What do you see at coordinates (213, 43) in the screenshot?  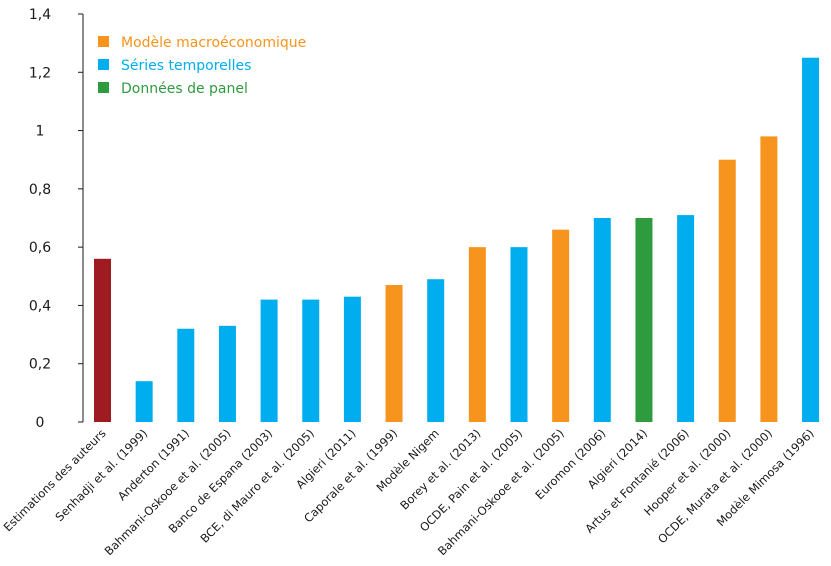 I see `legend-label: Modèle macroéconomique` at bounding box center [213, 43].